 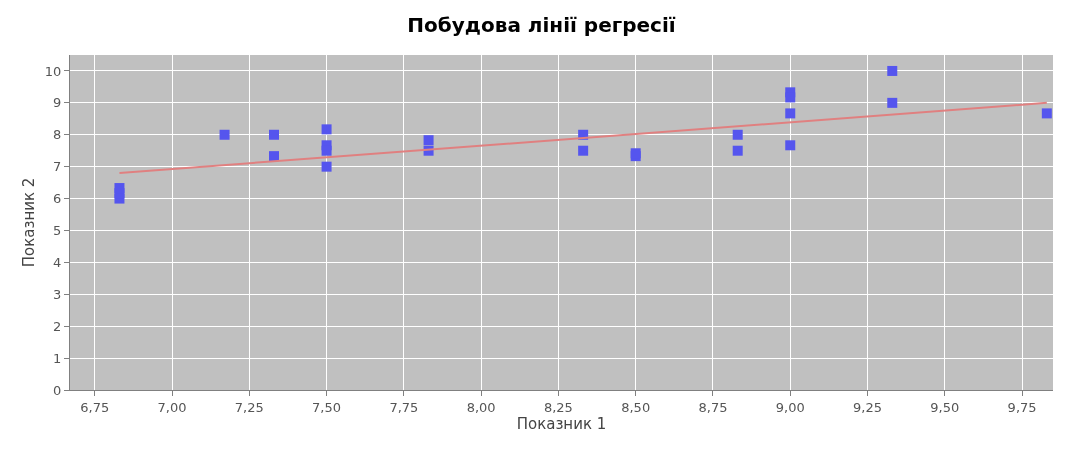 I want to click on x-tick-label: 7,50, so click(x=327, y=407).